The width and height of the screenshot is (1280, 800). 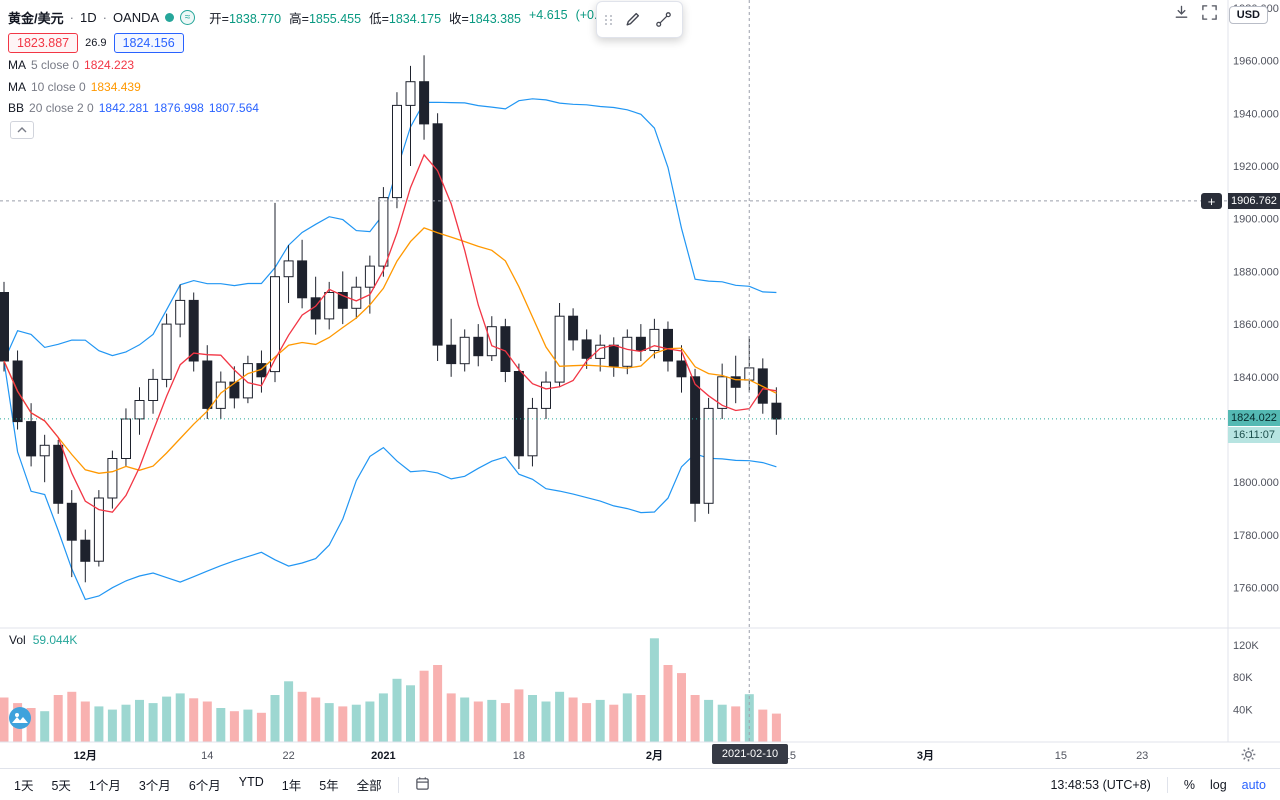 I want to click on indicator-params: 5 close 0, so click(x=55, y=65).